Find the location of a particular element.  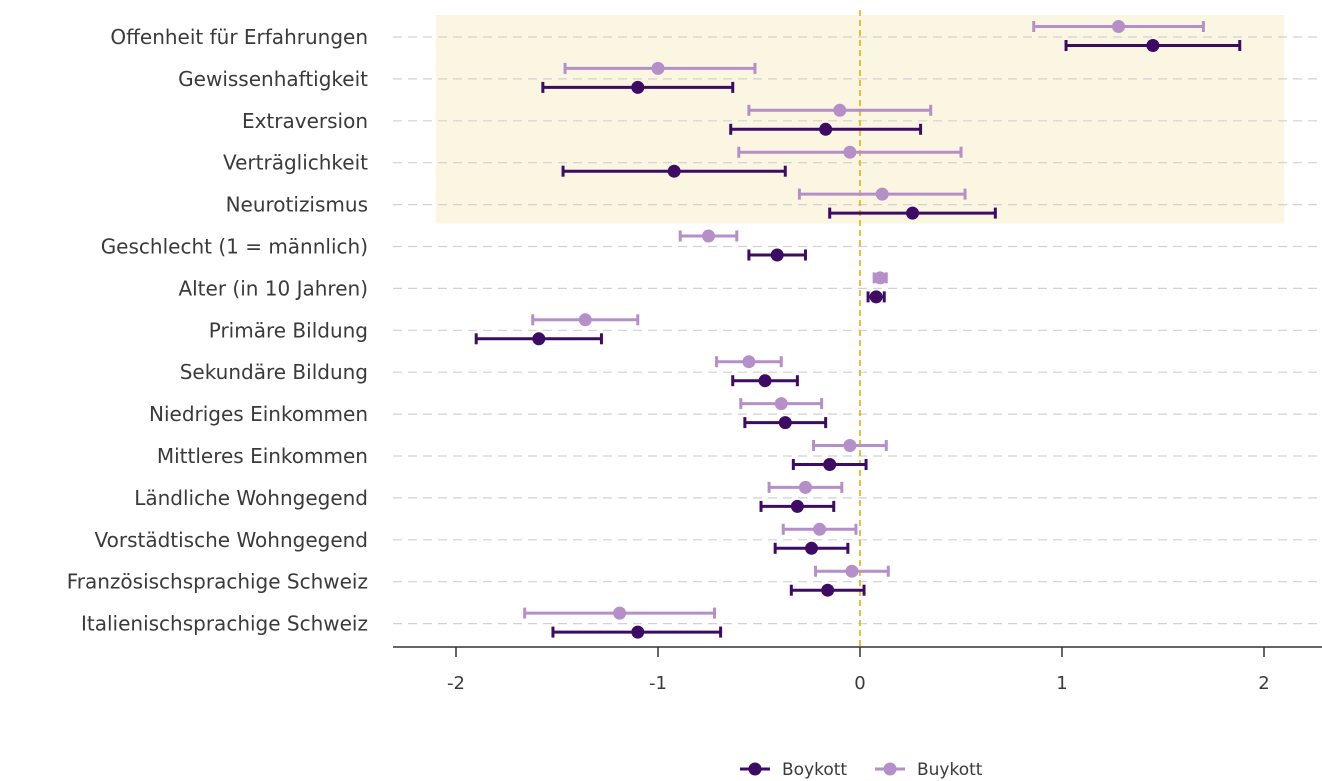

x-axis: -2 -1 0 1 2 is located at coordinates (857, 670).